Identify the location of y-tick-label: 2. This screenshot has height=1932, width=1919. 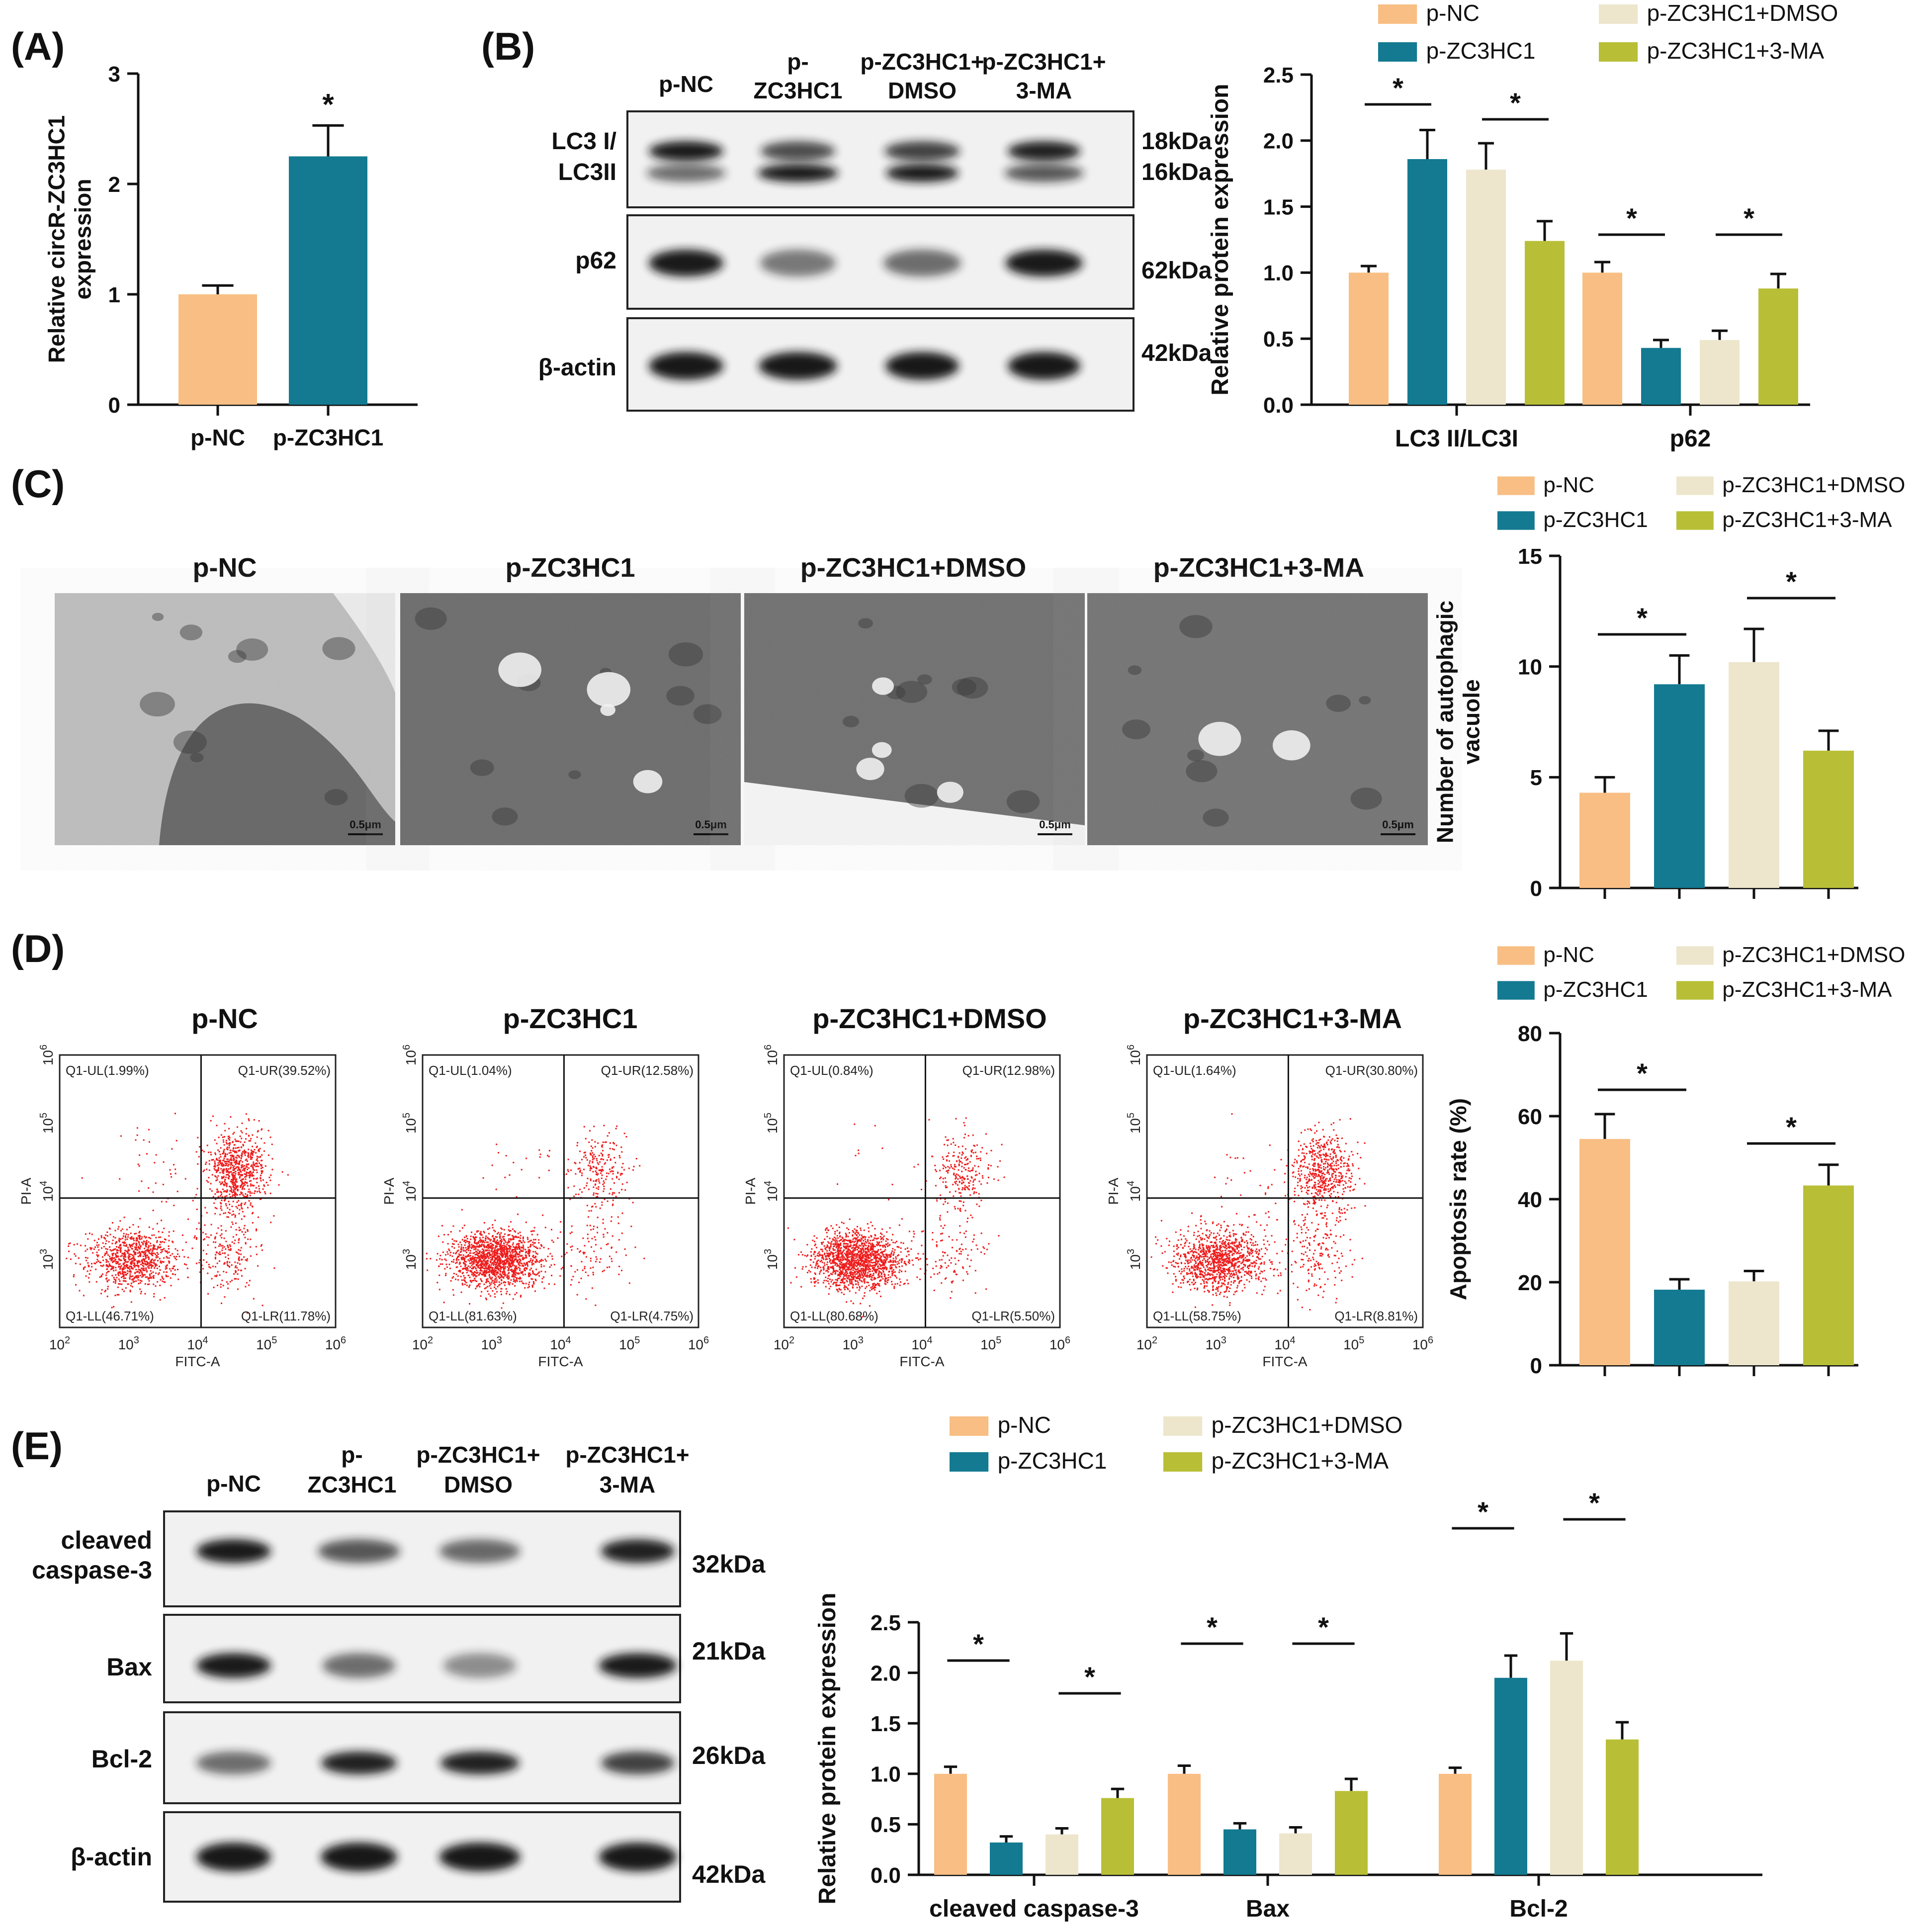
(114, 185).